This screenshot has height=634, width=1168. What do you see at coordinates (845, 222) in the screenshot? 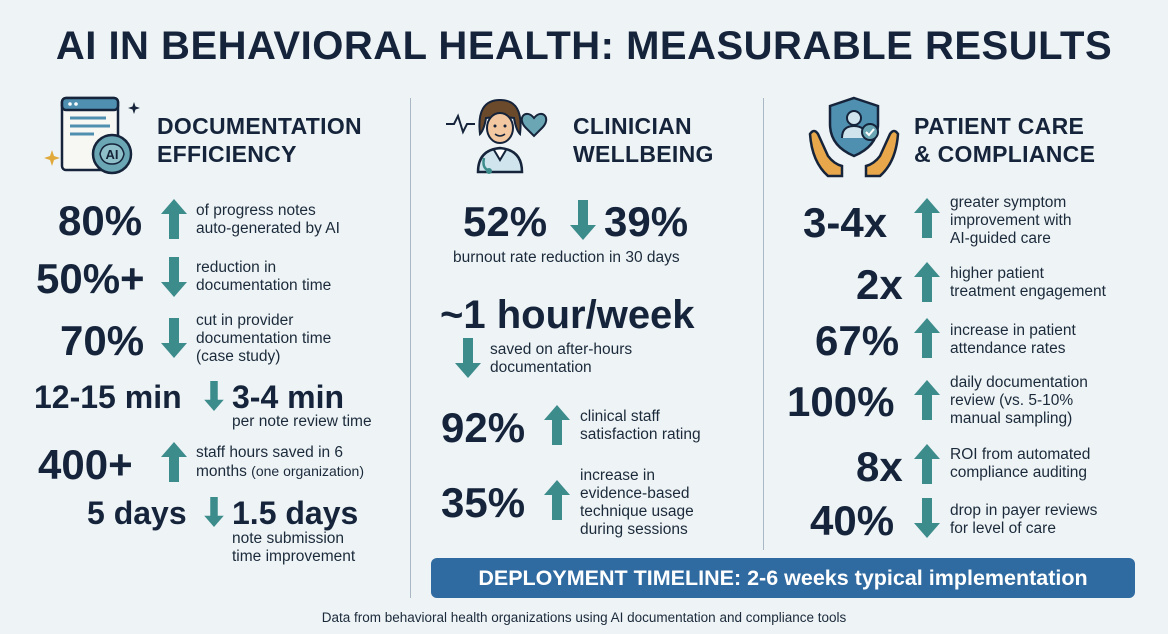
I see `stat-value: 3-4x` at bounding box center [845, 222].